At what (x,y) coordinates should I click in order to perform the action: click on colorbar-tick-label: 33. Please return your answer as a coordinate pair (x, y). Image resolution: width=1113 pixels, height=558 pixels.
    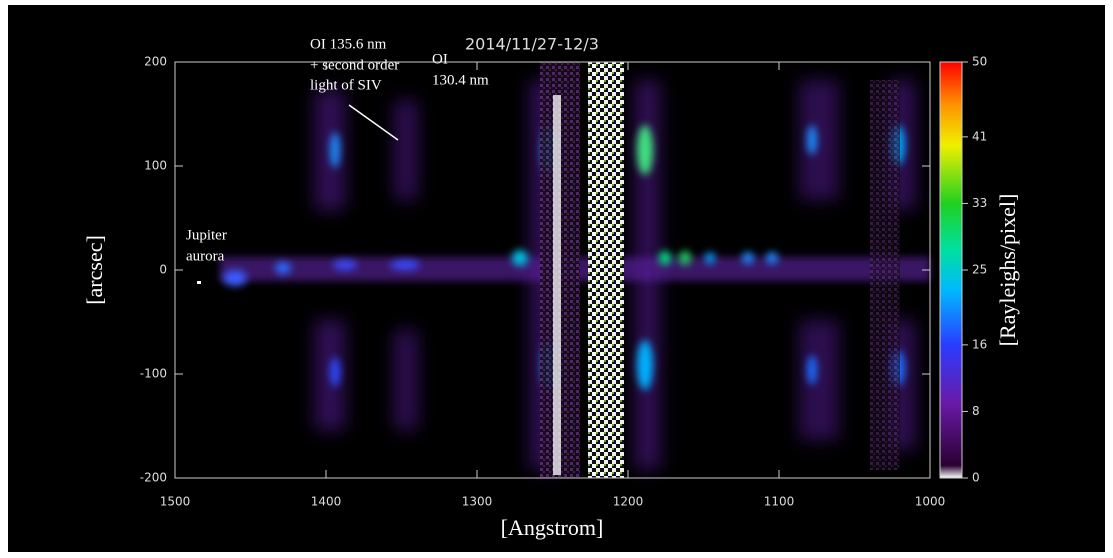
    Looking at the image, I should click on (979, 203).